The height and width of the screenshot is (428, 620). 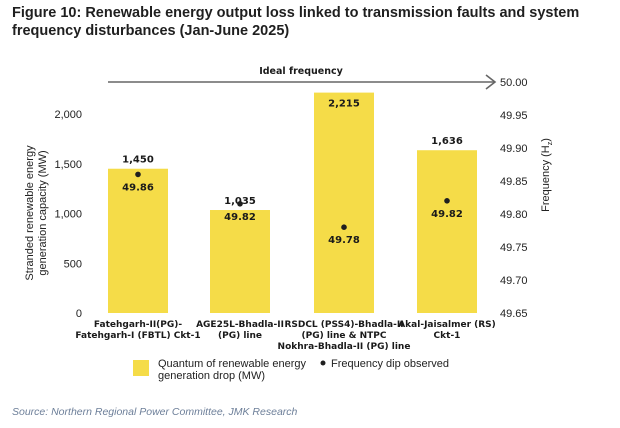 What do you see at coordinates (323, 363) in the screenshot?
I see `legend-dot-swatch` at bounding box center [323, 363].